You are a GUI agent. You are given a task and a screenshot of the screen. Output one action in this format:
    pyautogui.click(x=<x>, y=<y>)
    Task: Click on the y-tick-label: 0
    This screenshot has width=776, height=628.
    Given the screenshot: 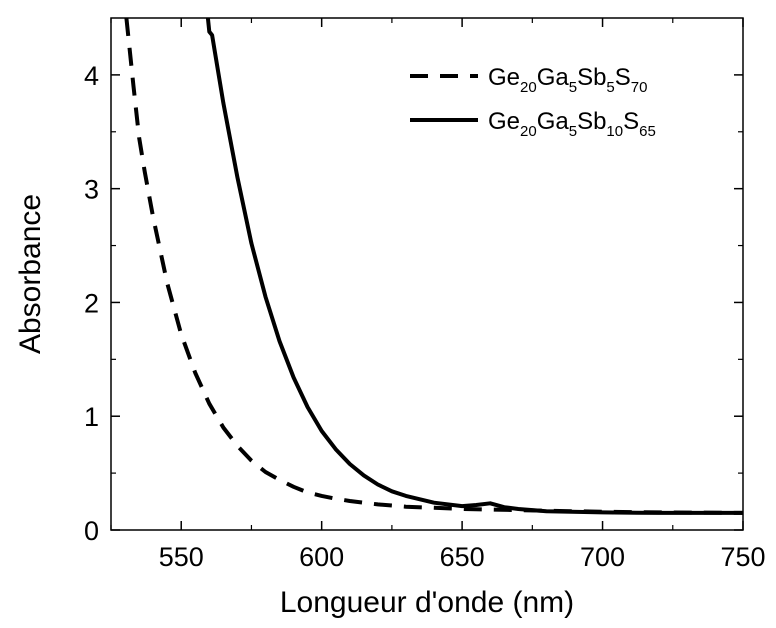 What is the action you would take?
    pyautogui.click(x=91, y=531)
    